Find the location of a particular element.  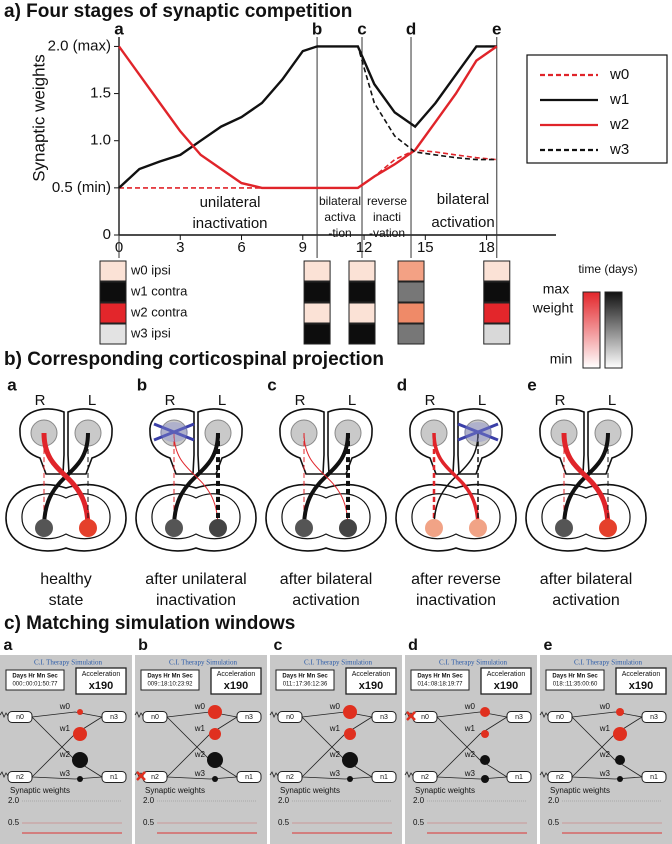

diagram-caption: after bilateral is located at coordinates (326, 579).